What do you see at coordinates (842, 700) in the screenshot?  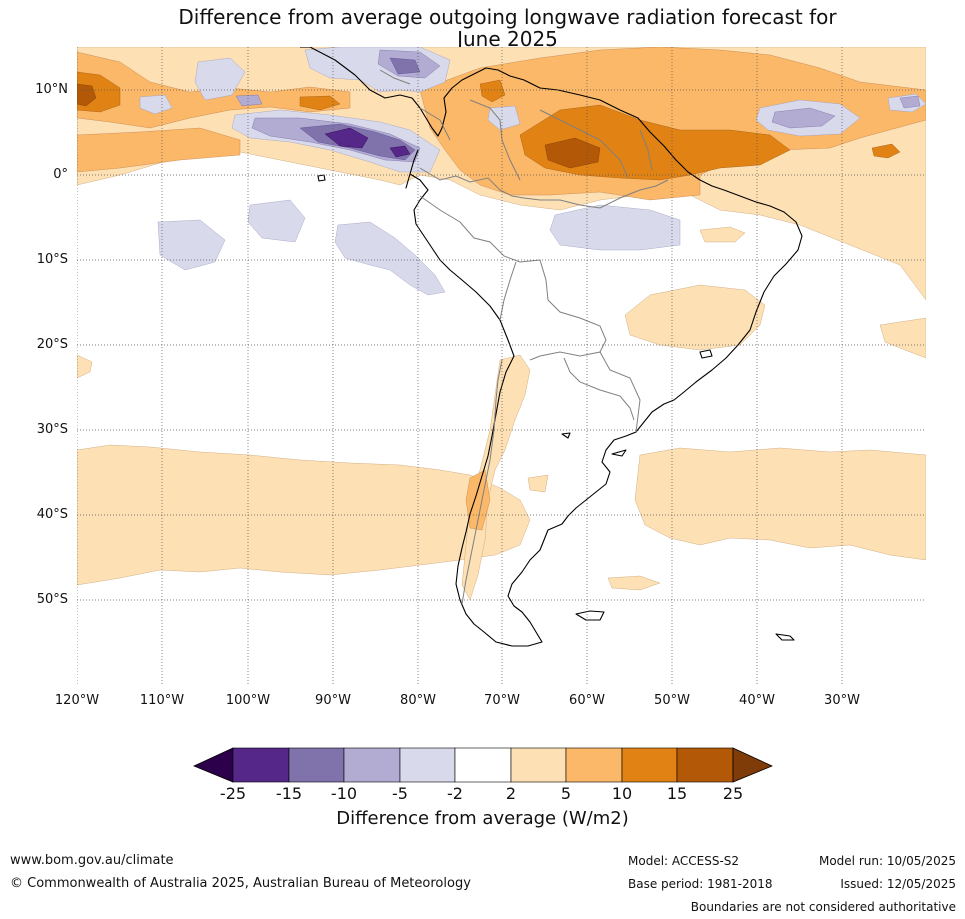 I see `lon-label: 30°W` at bounding box center [842, 700].